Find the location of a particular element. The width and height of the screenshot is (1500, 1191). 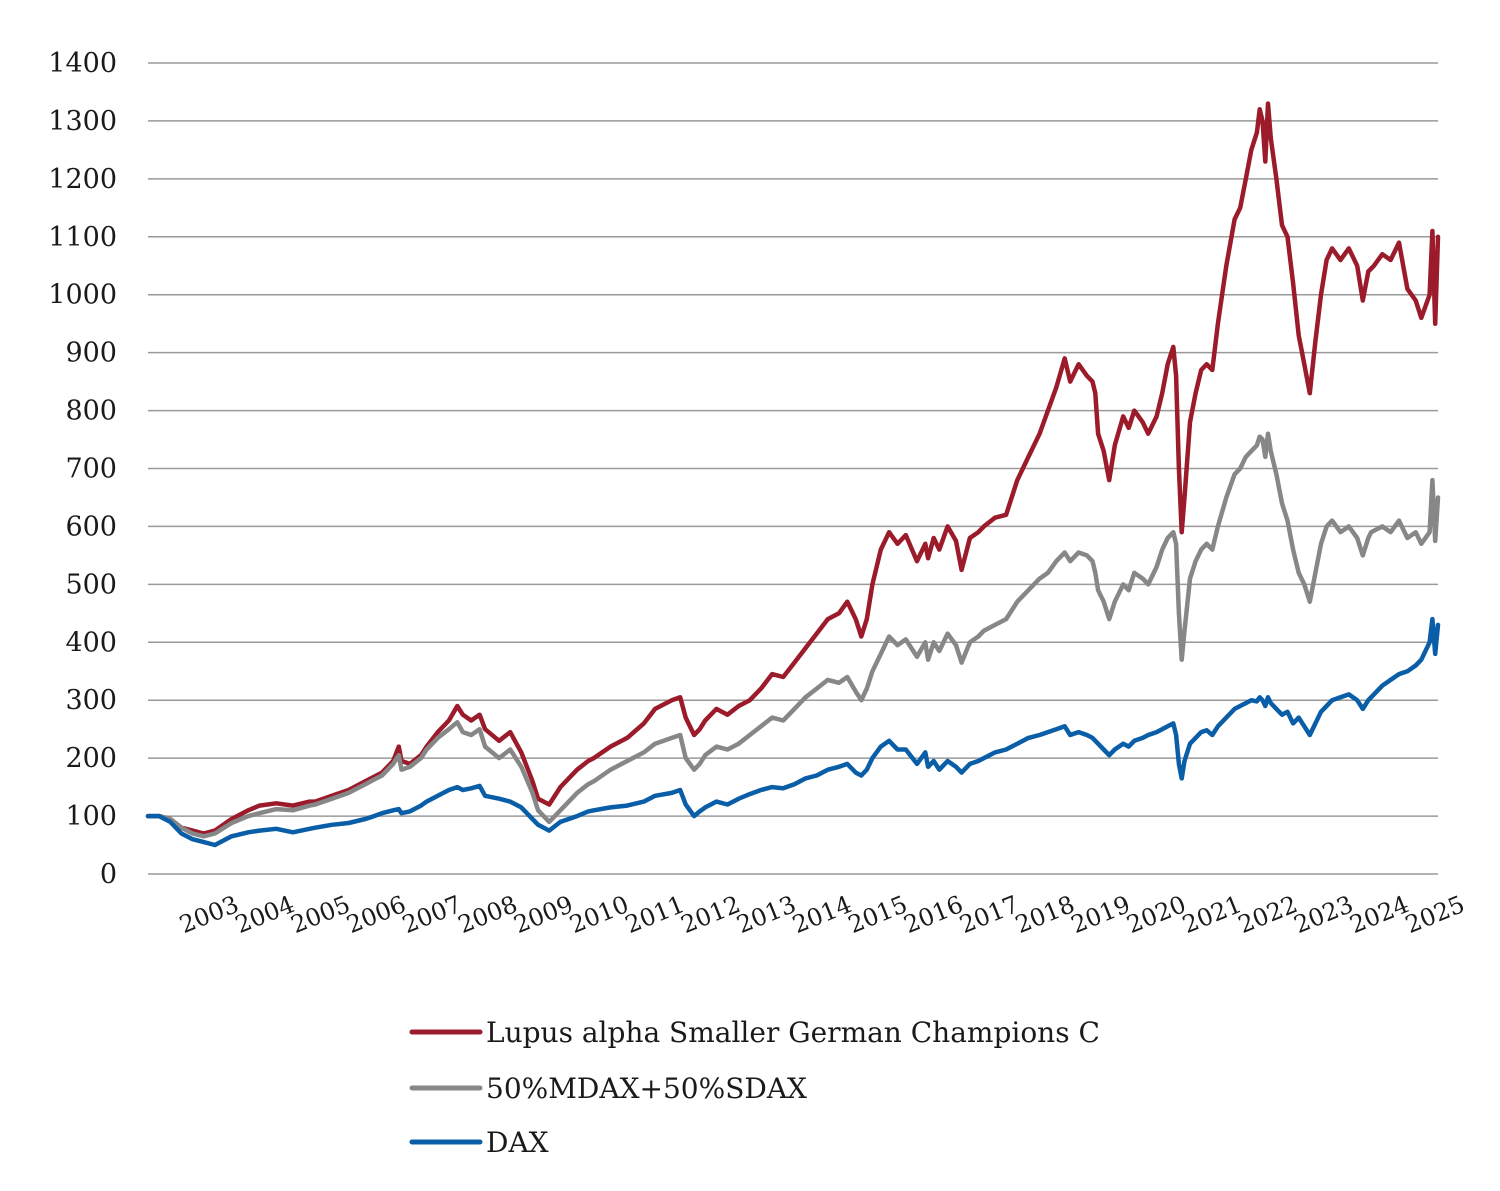

y-tick-label: 700 is located at coordinates (91, 469).